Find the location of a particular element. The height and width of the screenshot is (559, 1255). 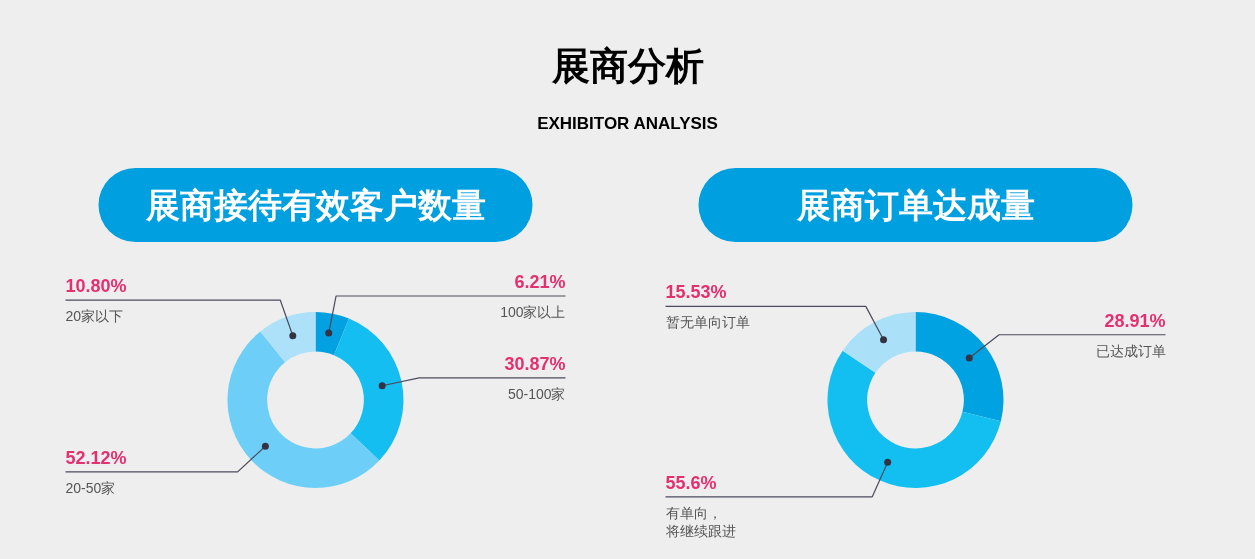

slice-label: 已达成订单 is located at coordinates (1130, 350).